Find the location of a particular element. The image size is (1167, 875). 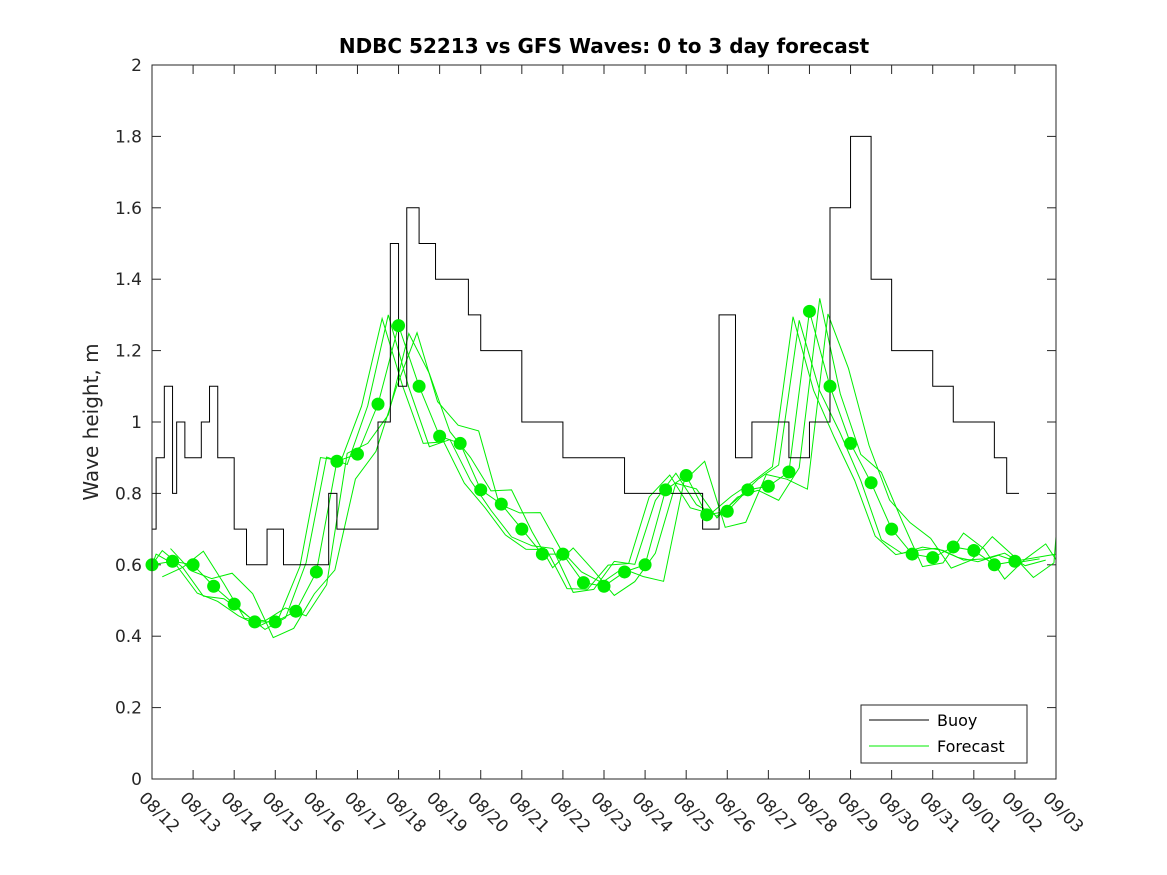

legend-box is located at coordinates (944, 734).